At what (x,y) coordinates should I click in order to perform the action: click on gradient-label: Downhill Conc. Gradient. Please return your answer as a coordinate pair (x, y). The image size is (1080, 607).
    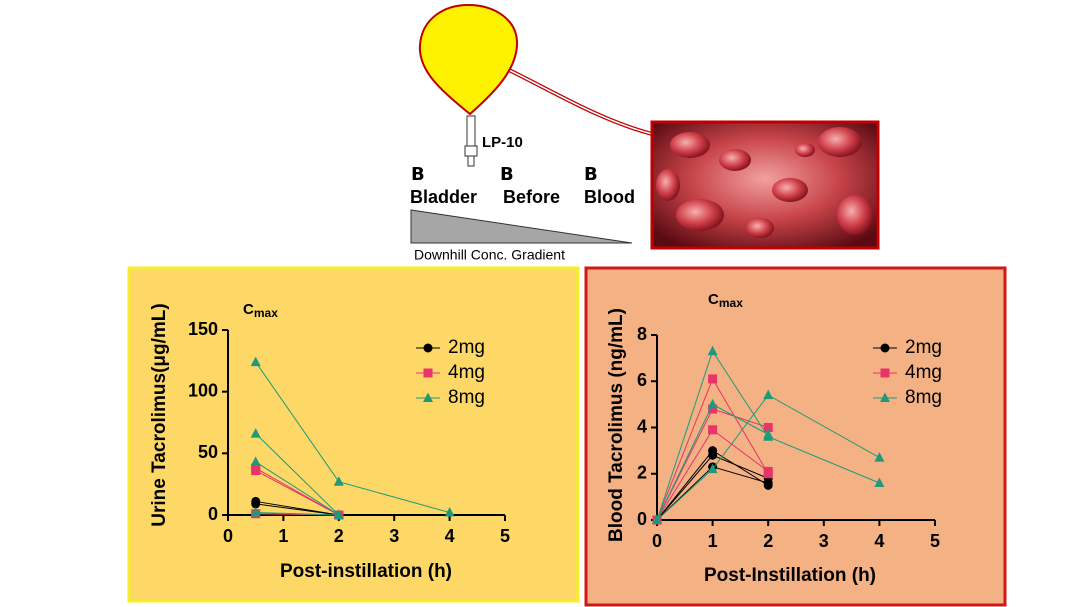
    Looking at the image, I should click on (489, 255).